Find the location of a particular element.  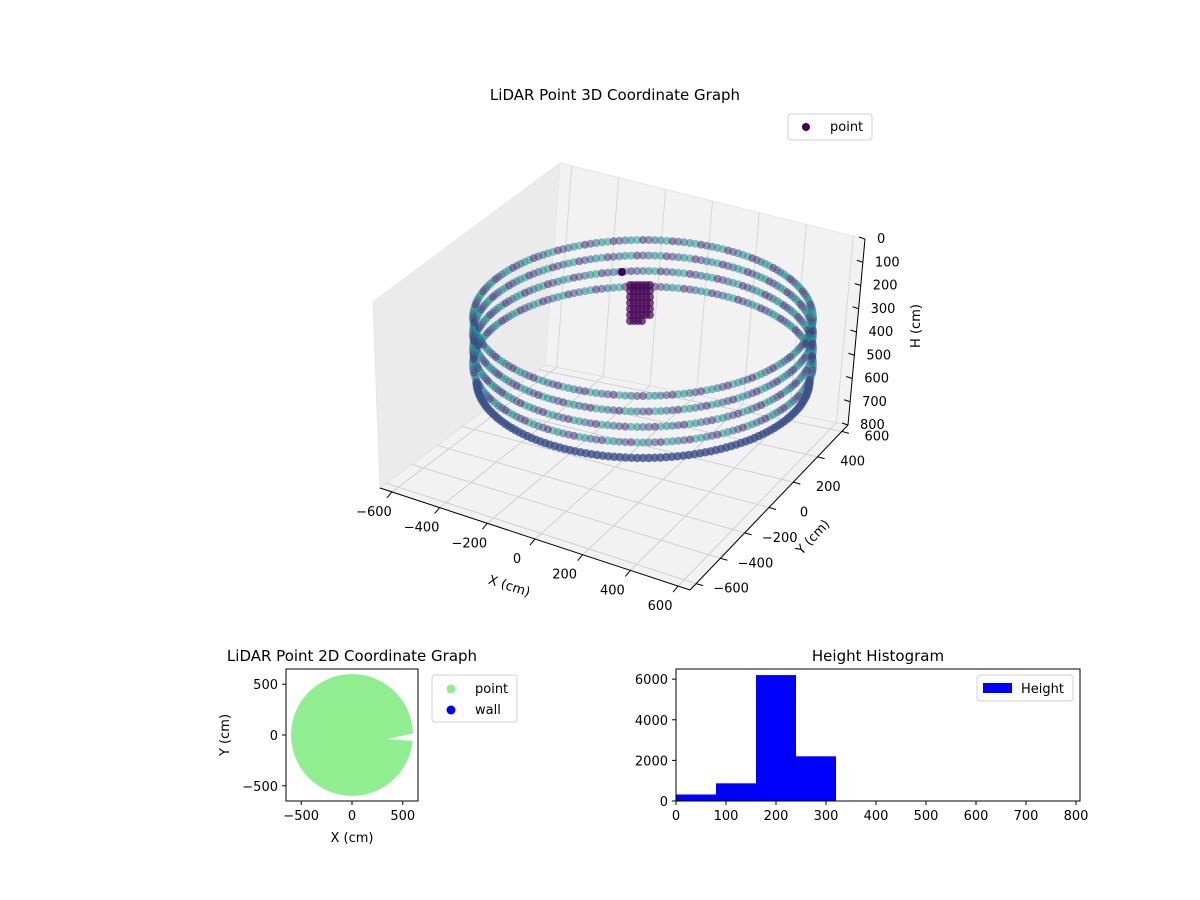

y-tick-label-hist: 0 is located at coordinates (664, 802).